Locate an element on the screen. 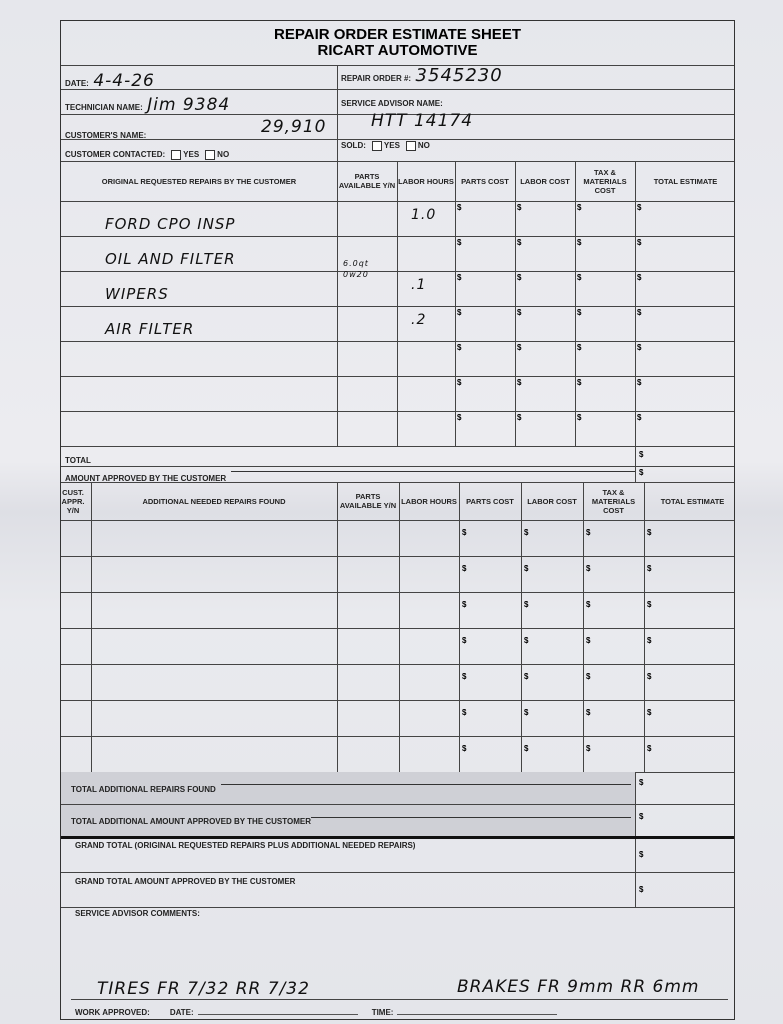  work-date-line is located at coordinates (277, 1014).